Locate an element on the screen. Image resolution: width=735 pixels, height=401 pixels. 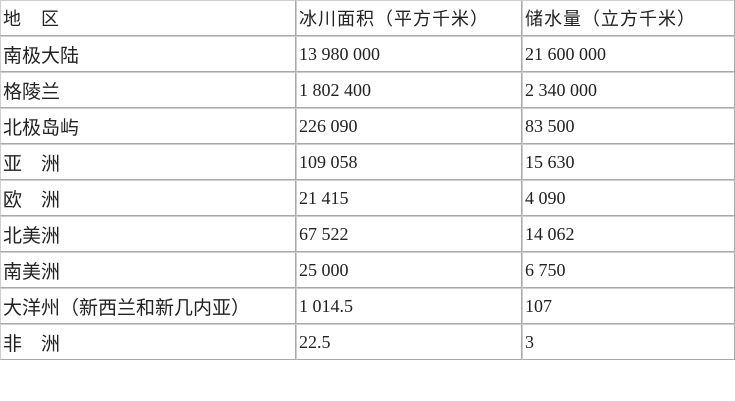
table-row: 欧 洲 21 415 4 090 is located at coordinates (367, 198).